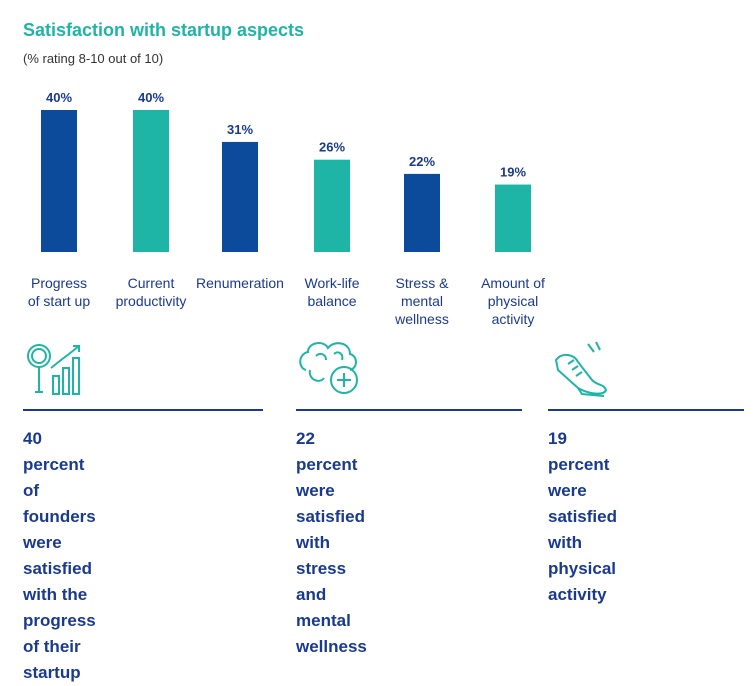 This screenshot has width=754, height=686. I want to click on chart-subtitle: (% rating 8-10 out of 10), so click(93, 58).